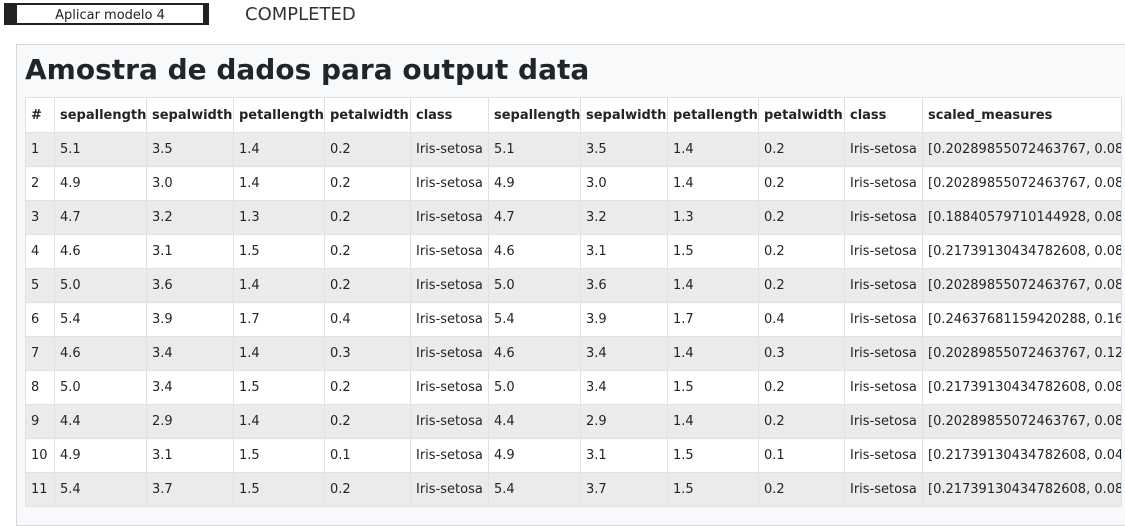 Image resolution: width=1125 pixels, height=526 pixels. I want to click on table-cell: 11, so click(40, 489).